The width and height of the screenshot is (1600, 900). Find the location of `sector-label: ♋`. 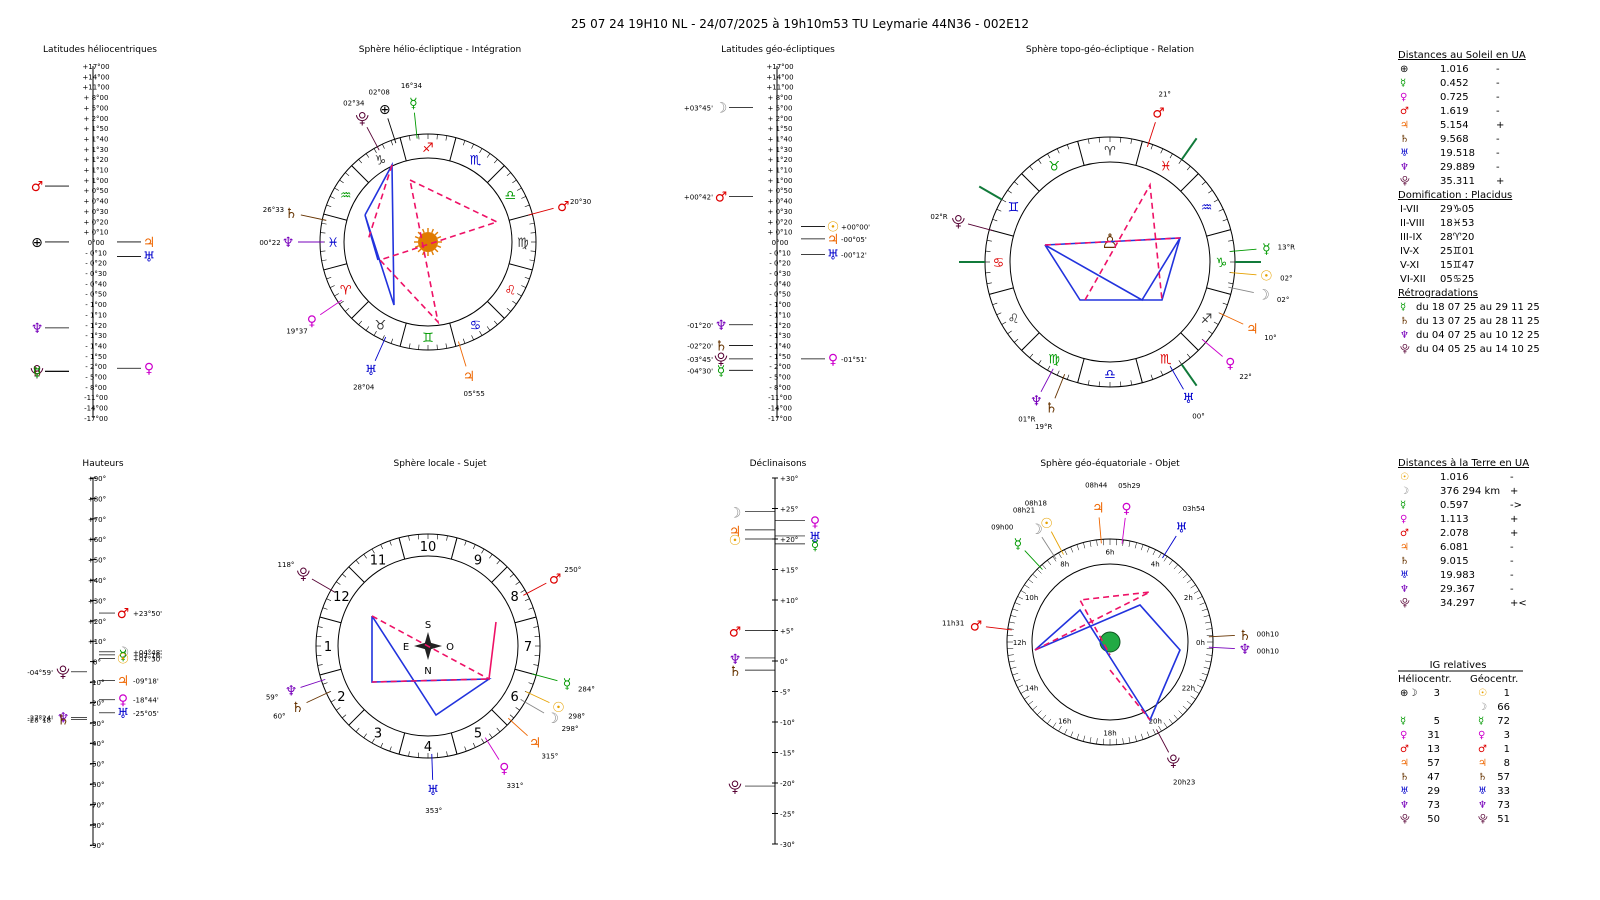

sector-label: ♋ is located at coordinates (476, 325).